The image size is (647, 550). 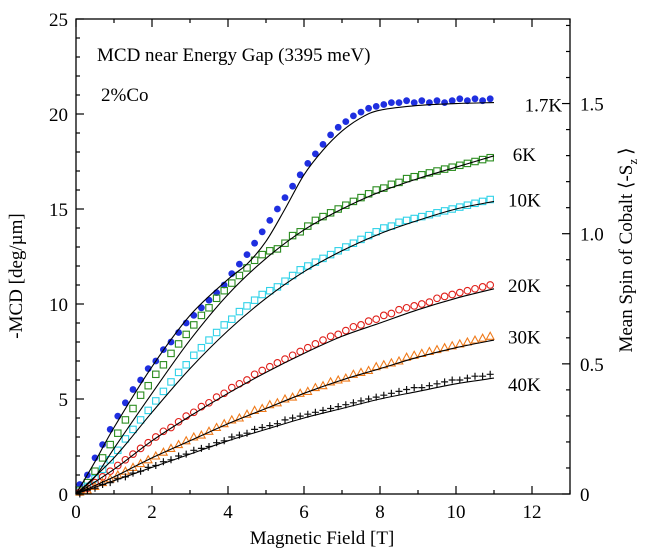 I want to click on series-label-30K: 30K, so click(x=524, y=337).